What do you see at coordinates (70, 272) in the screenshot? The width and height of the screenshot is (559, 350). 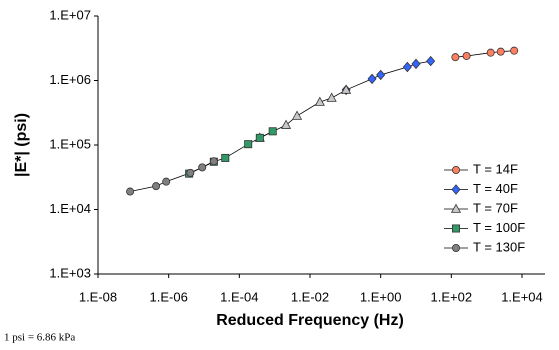 I see `y-tick-label: 1.E+03` at bounding box center [70, 272].